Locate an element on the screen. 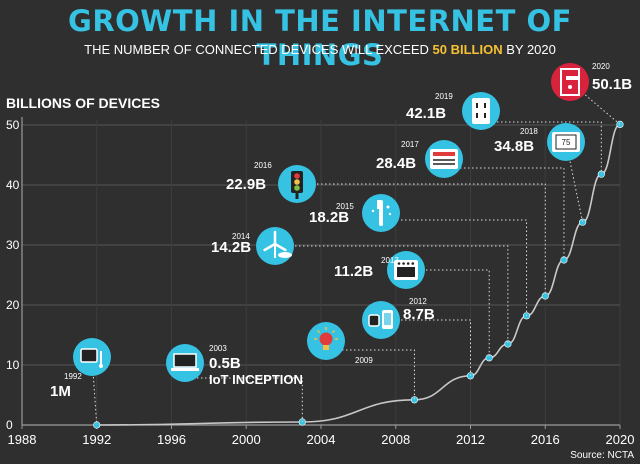 This screenshot has width=640, height=464. x-tick-label: 1996 is located at coordinates (171, 439).